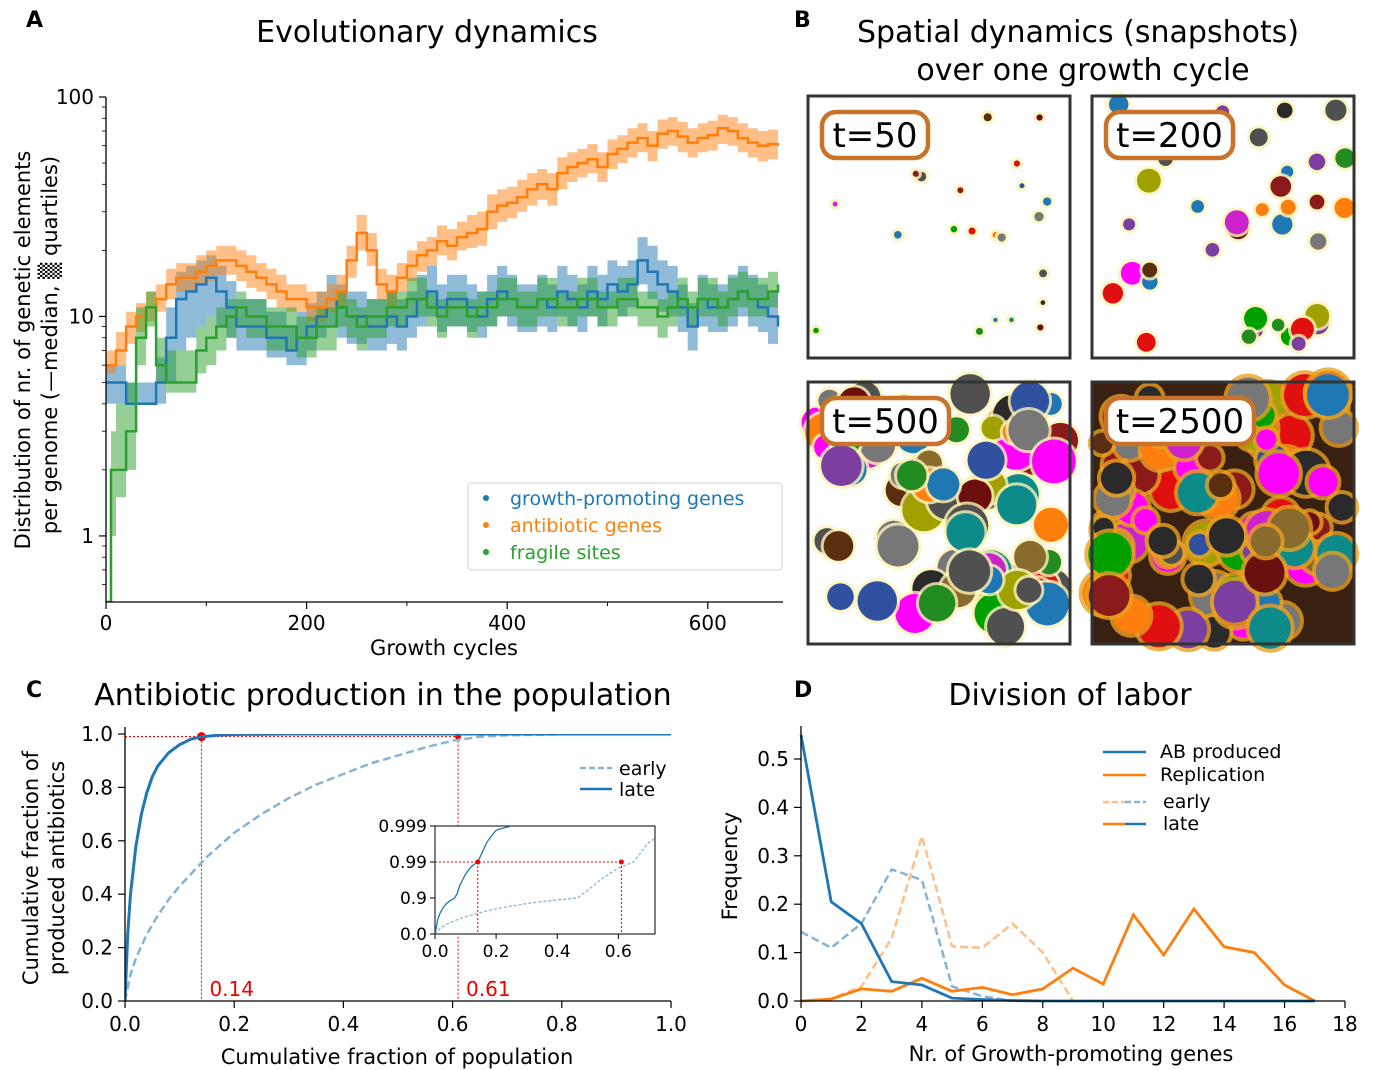  I want to click on panel-c-ylabel-line2: produced antibiotics, so click(57, 868).